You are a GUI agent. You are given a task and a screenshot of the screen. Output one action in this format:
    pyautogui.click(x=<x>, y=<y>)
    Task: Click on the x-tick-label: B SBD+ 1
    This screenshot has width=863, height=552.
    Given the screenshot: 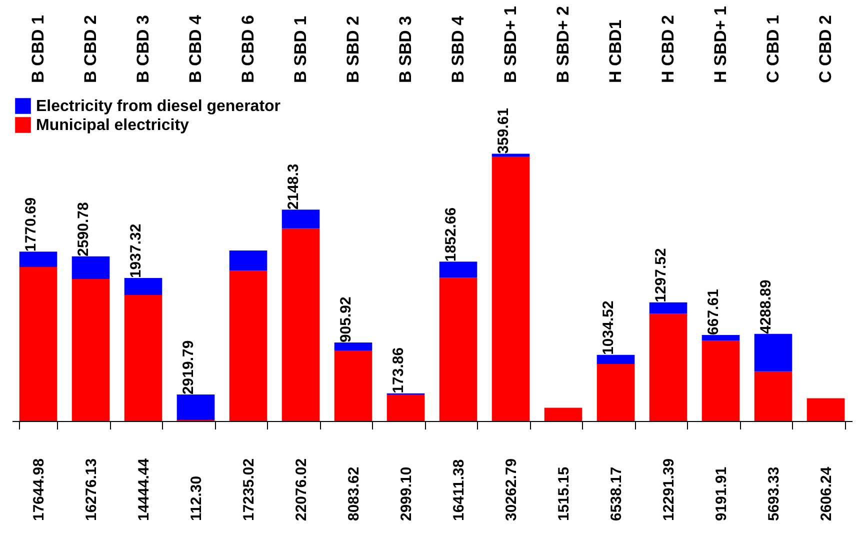 What is the action you would take?
    pyautogui.click(x=510, y=44)
    